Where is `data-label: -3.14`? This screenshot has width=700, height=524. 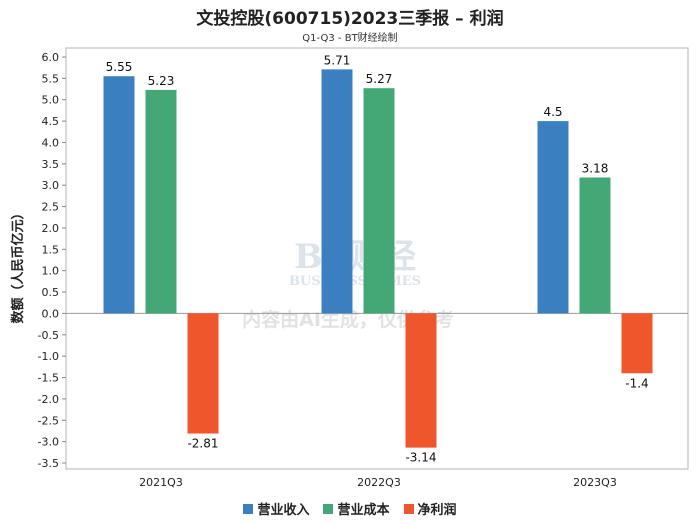
data-label: -3.14 is located at coordinates (420, 458).